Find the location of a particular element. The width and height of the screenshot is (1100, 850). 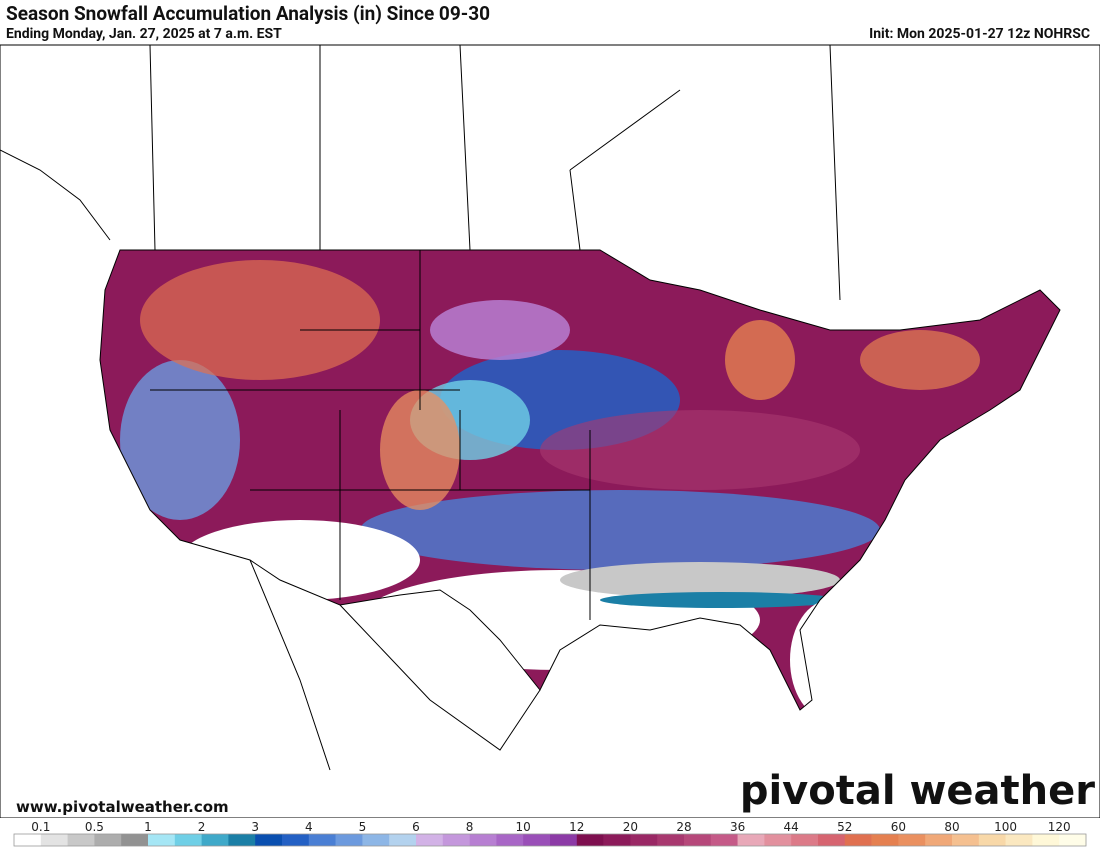

legend-label: 5 is located at coordinates (363, 827).